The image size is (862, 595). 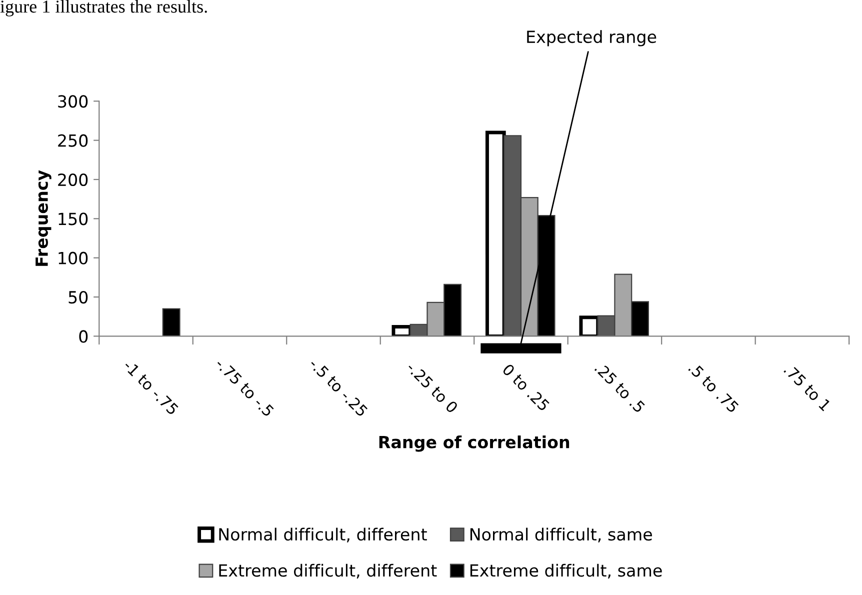 I want to click on y-tick-label: 0, so click(x=83, y=336).